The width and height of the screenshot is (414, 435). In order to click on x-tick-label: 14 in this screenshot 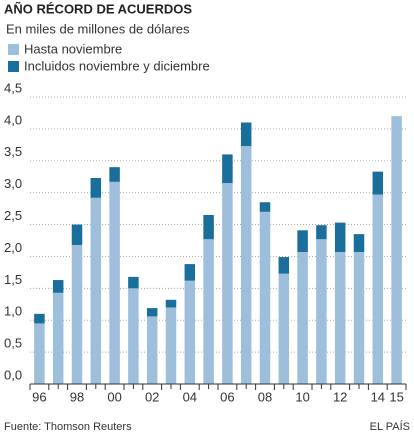, I will do `click(378, 396)`.